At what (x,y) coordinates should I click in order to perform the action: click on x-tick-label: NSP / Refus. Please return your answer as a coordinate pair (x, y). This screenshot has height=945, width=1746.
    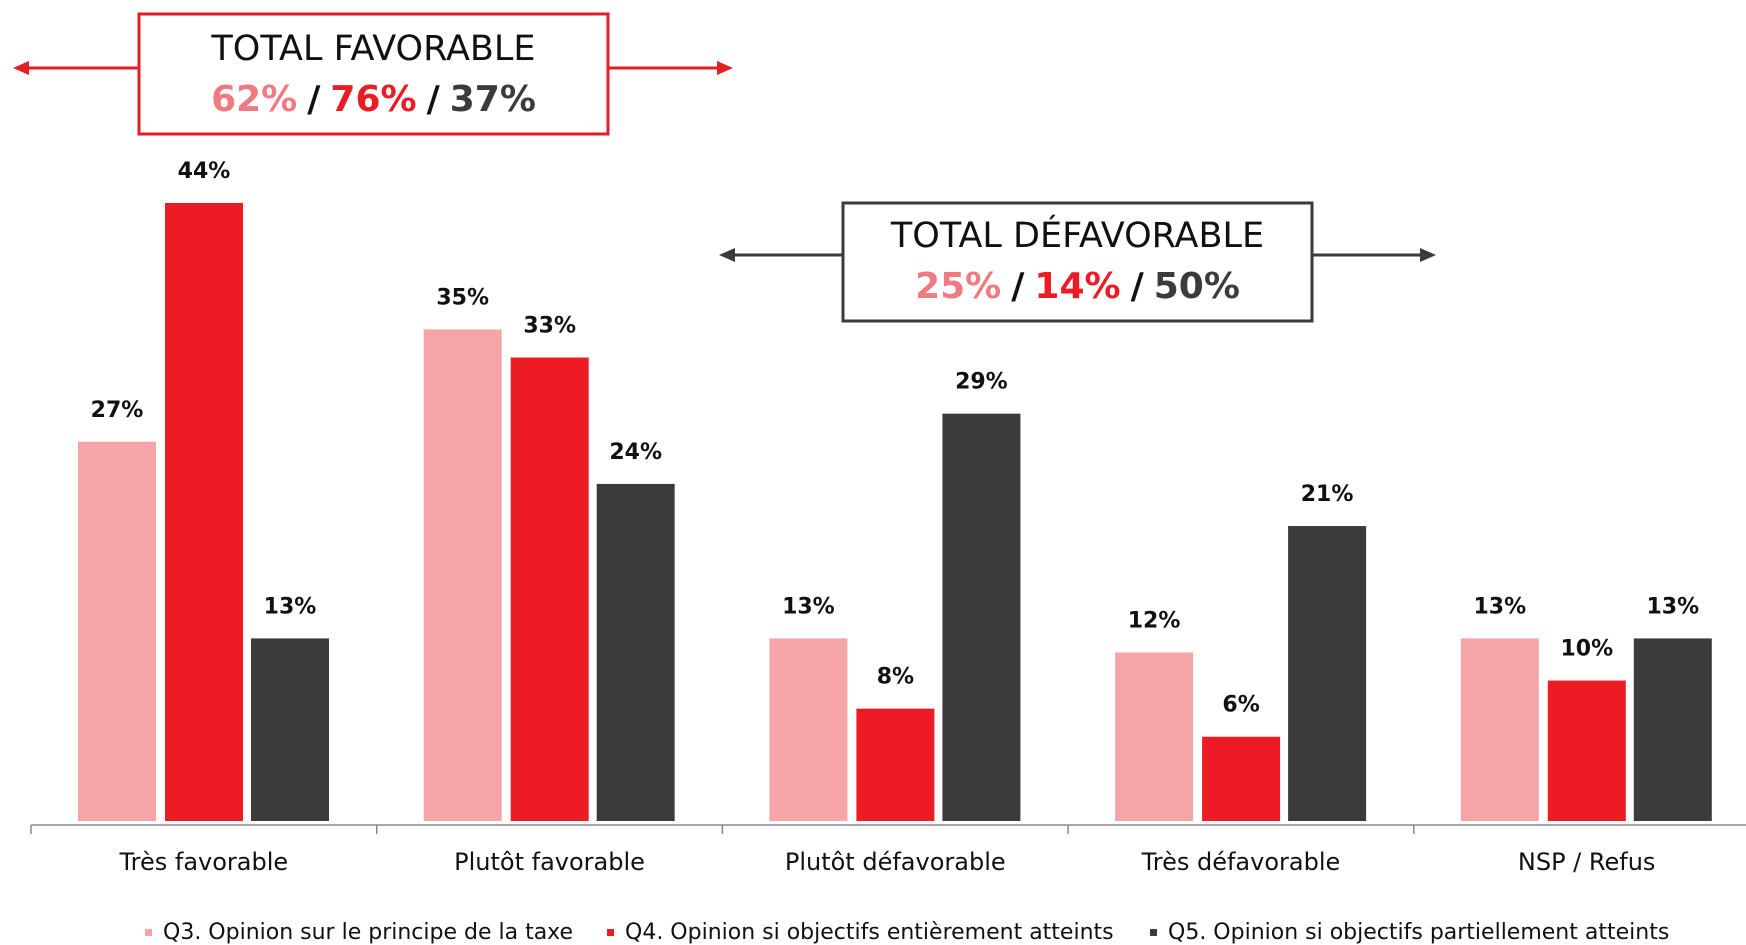
    Looking at the image, I should click on (1587, 862).